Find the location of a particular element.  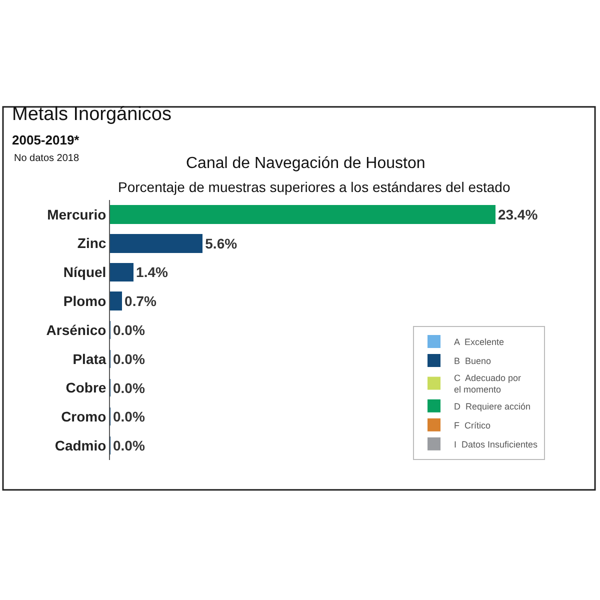

legend-label: A Excelente is located at coordinates (479, 342).